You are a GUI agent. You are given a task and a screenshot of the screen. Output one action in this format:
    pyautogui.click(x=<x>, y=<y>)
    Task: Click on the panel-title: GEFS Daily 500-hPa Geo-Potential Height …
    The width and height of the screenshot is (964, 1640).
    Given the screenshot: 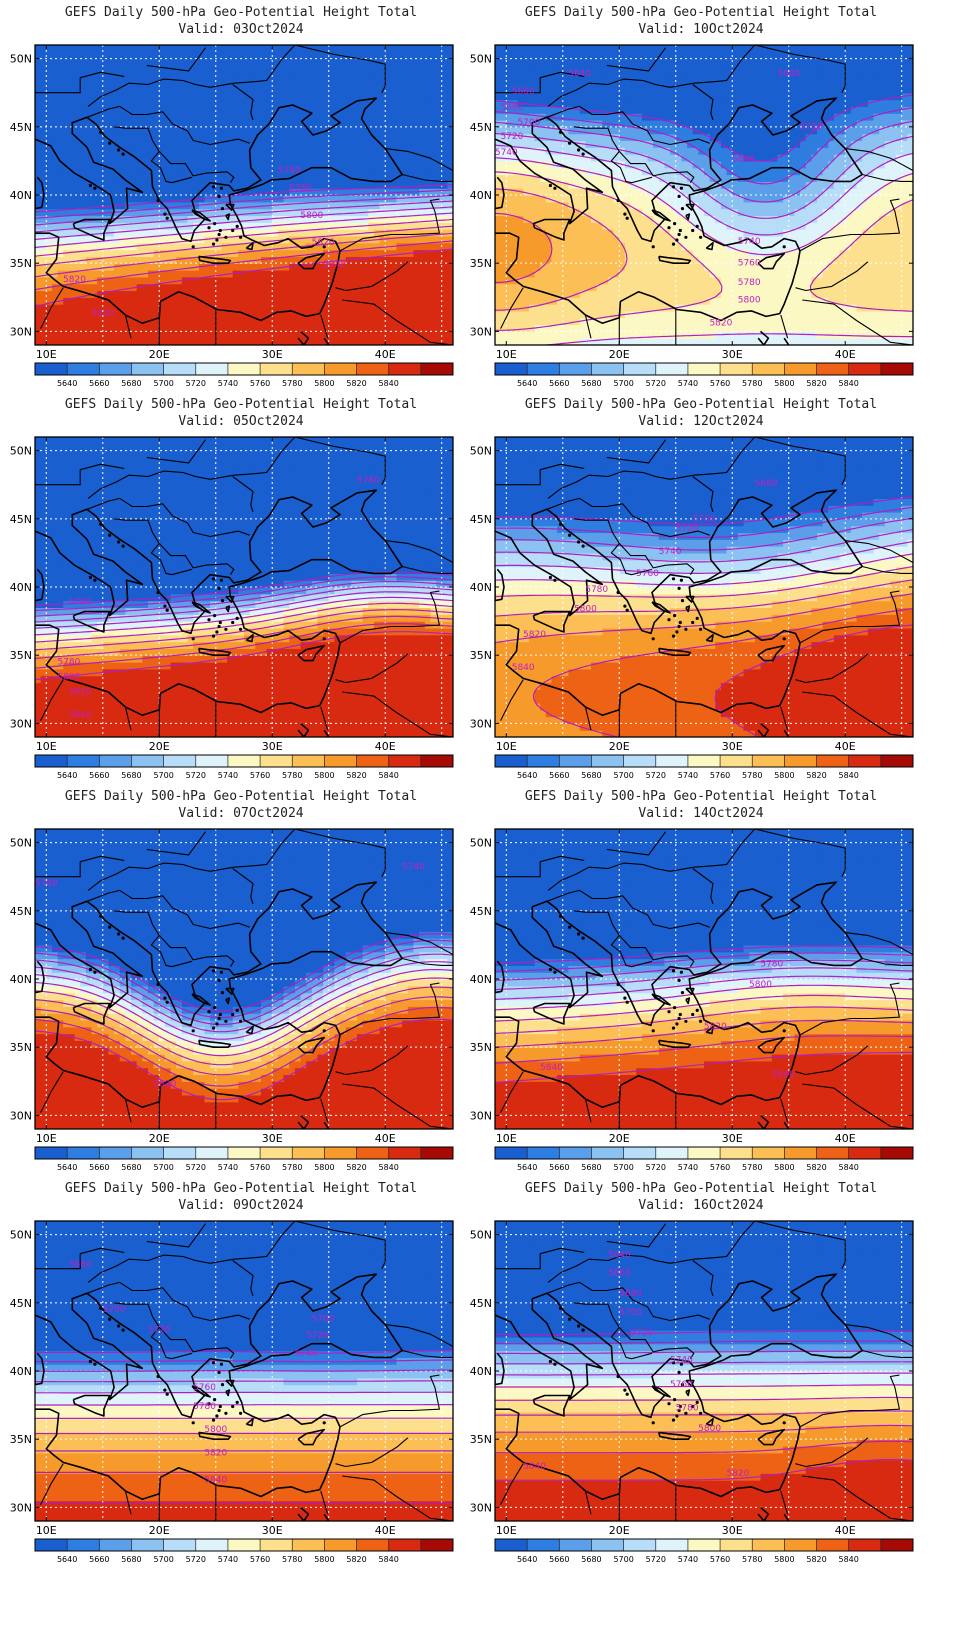 What is the action you would take?
    pyautogui.click(x=701, y=1189)
    